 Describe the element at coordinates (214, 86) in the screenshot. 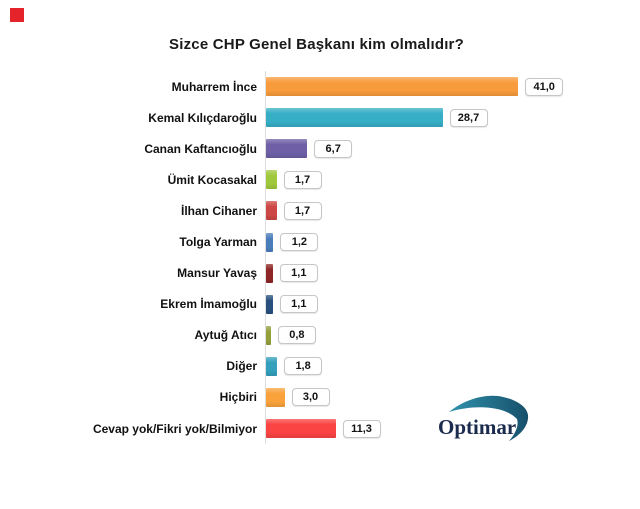

I see `category-label: Muharrem İnce` at that location.